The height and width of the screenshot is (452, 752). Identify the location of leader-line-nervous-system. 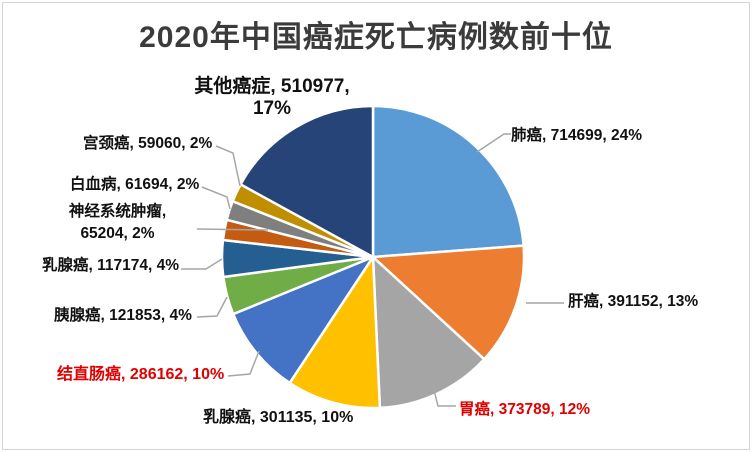
(232, 229).